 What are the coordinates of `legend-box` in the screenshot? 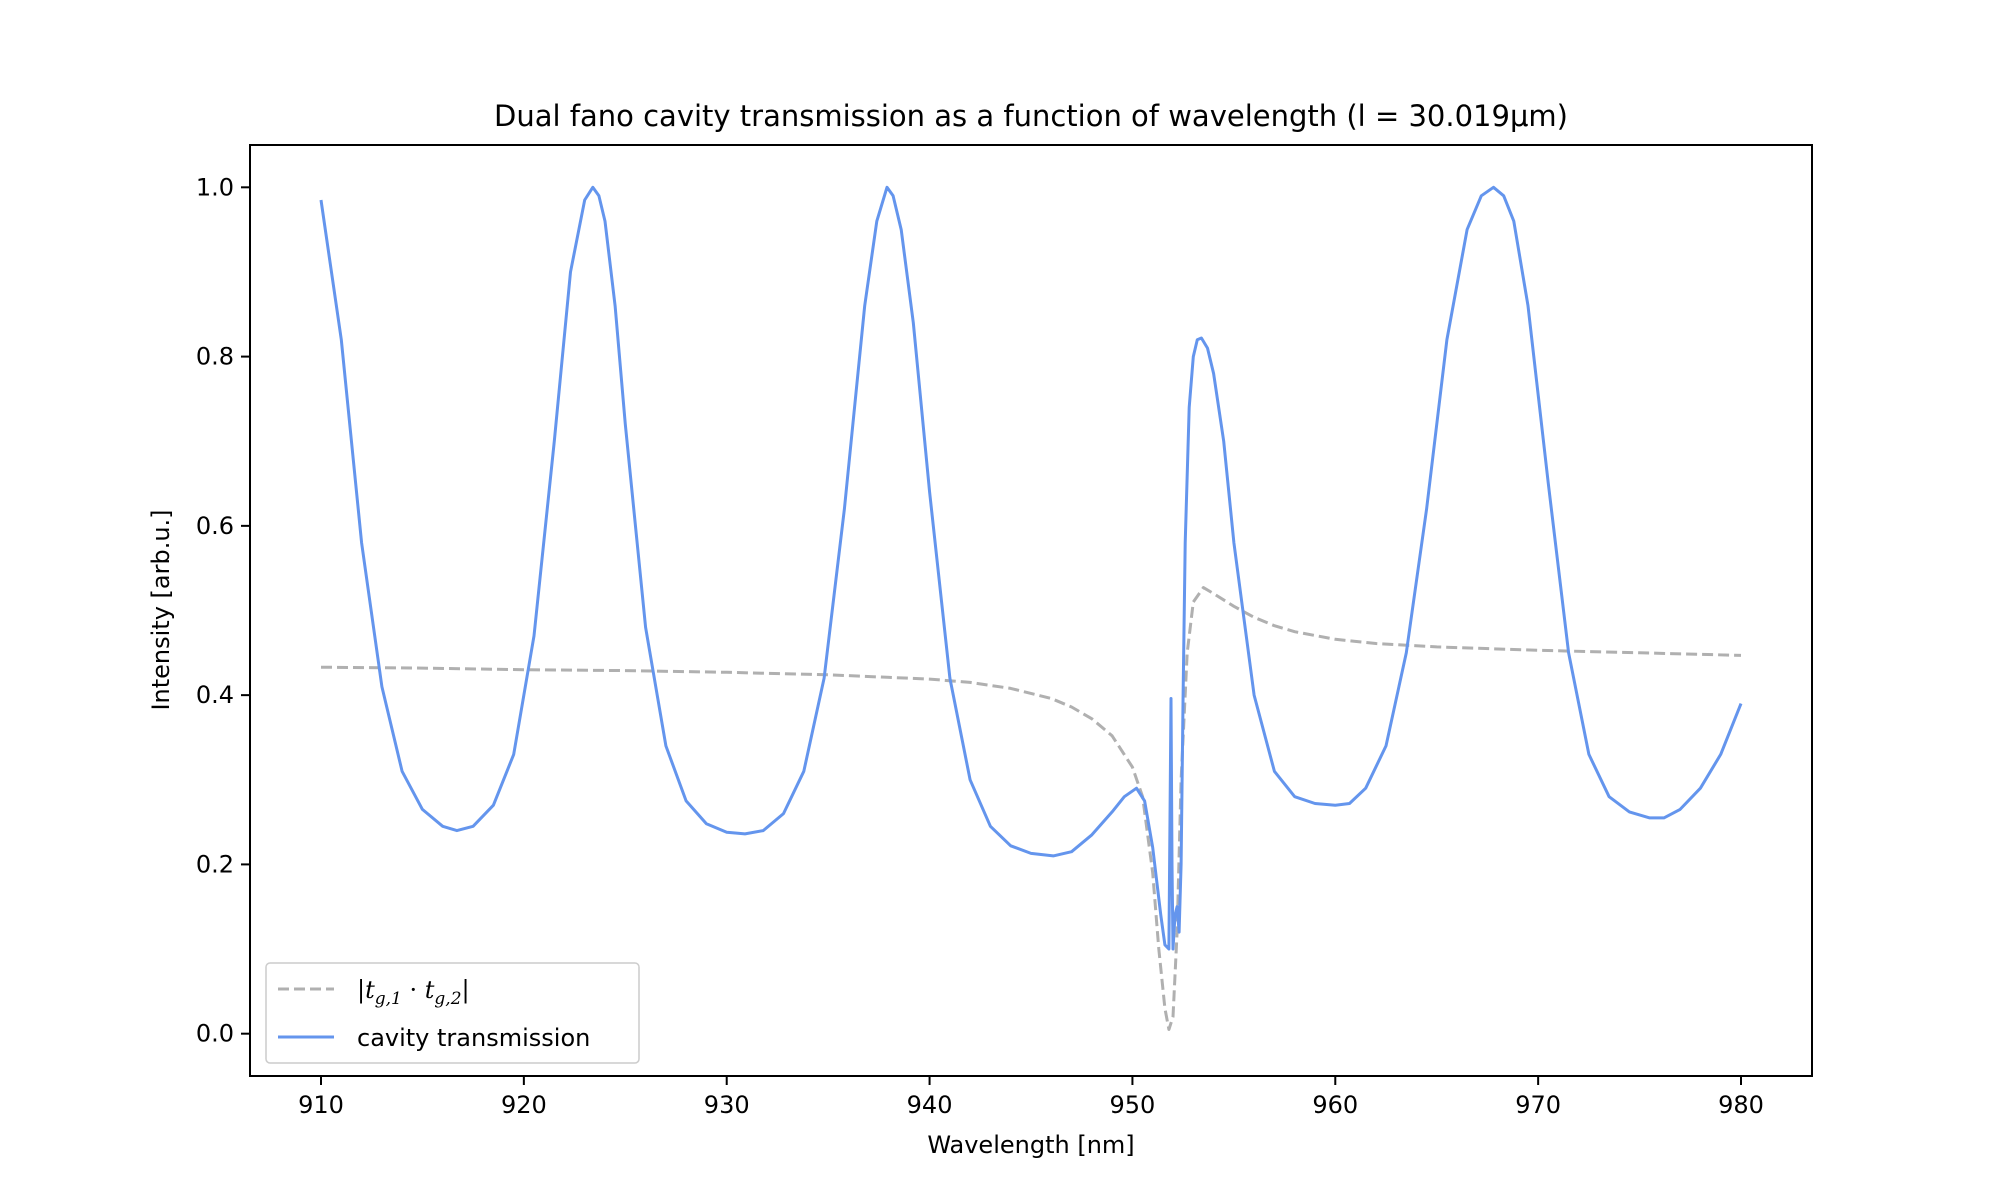 It's located at (452, 1013).